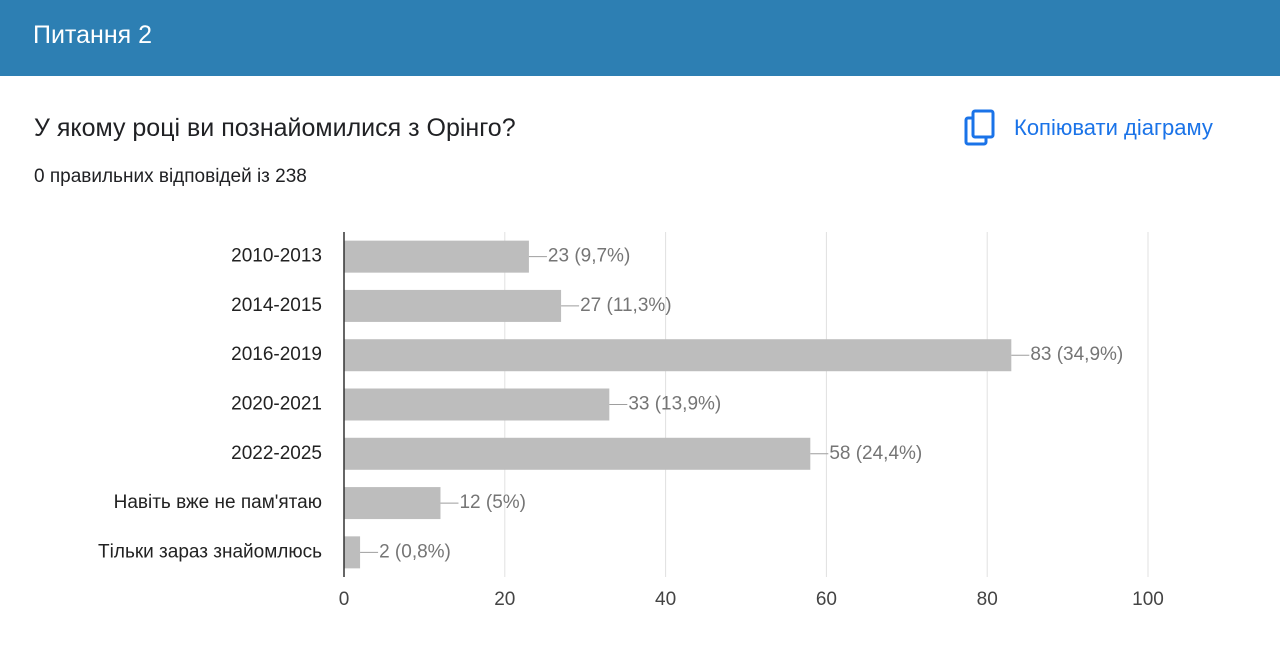  I want to click on value-label: 33 (13,9%), so click(674, 404).